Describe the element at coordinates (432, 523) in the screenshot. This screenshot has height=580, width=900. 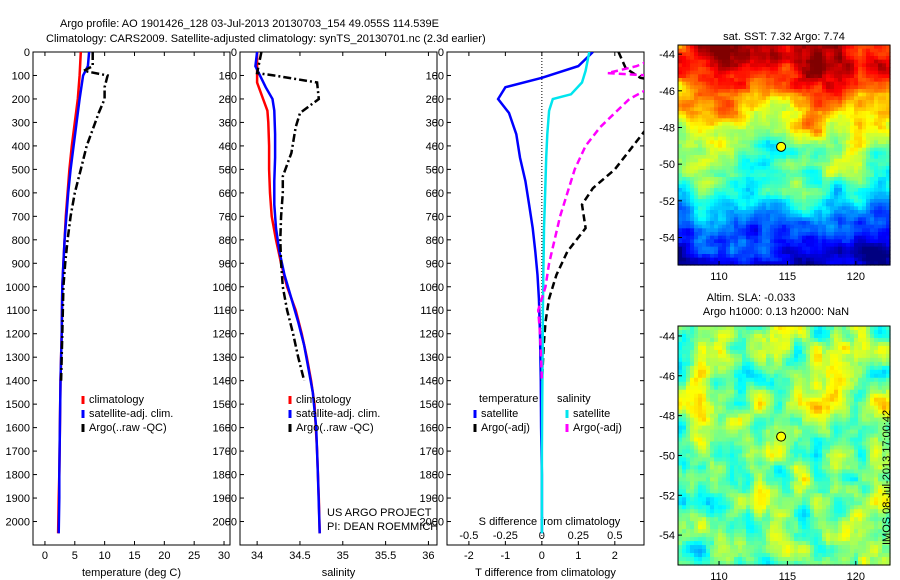
I see `y-tick-label: 2000` at that location.